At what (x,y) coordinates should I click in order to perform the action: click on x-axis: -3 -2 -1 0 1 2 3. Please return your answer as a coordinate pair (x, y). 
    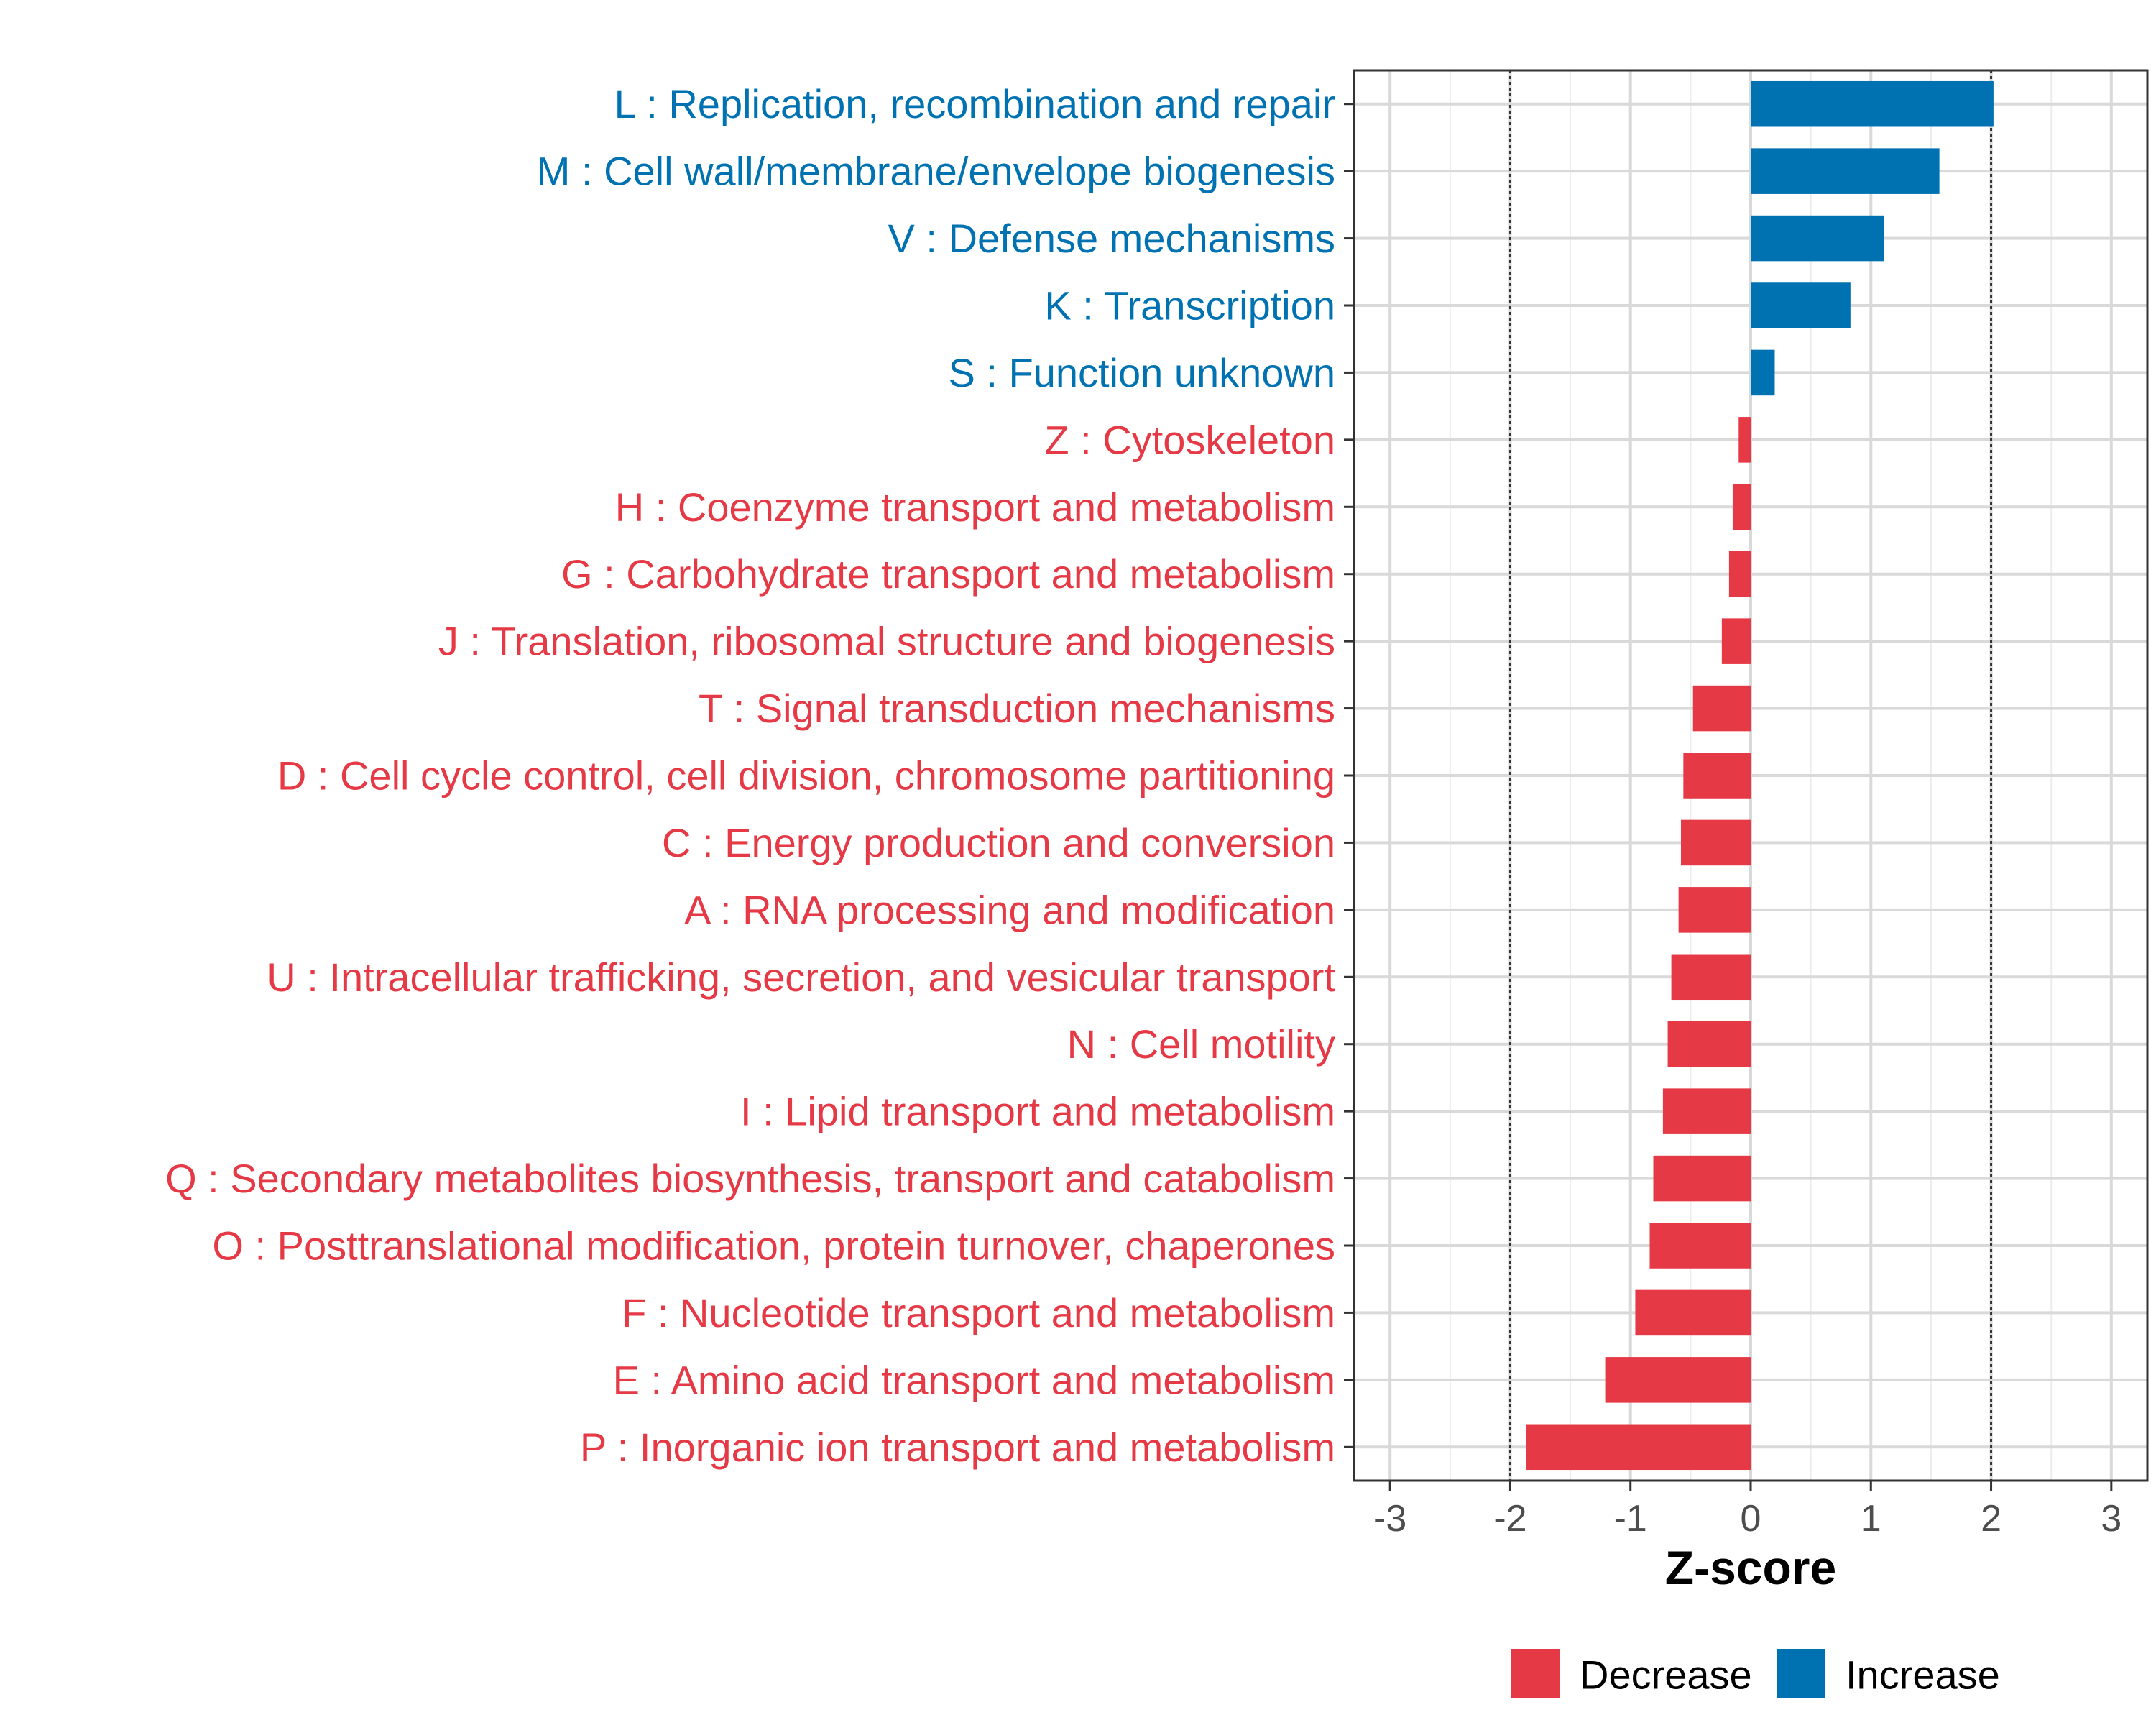
    Looking at the image, I should click on (1747, 1510).